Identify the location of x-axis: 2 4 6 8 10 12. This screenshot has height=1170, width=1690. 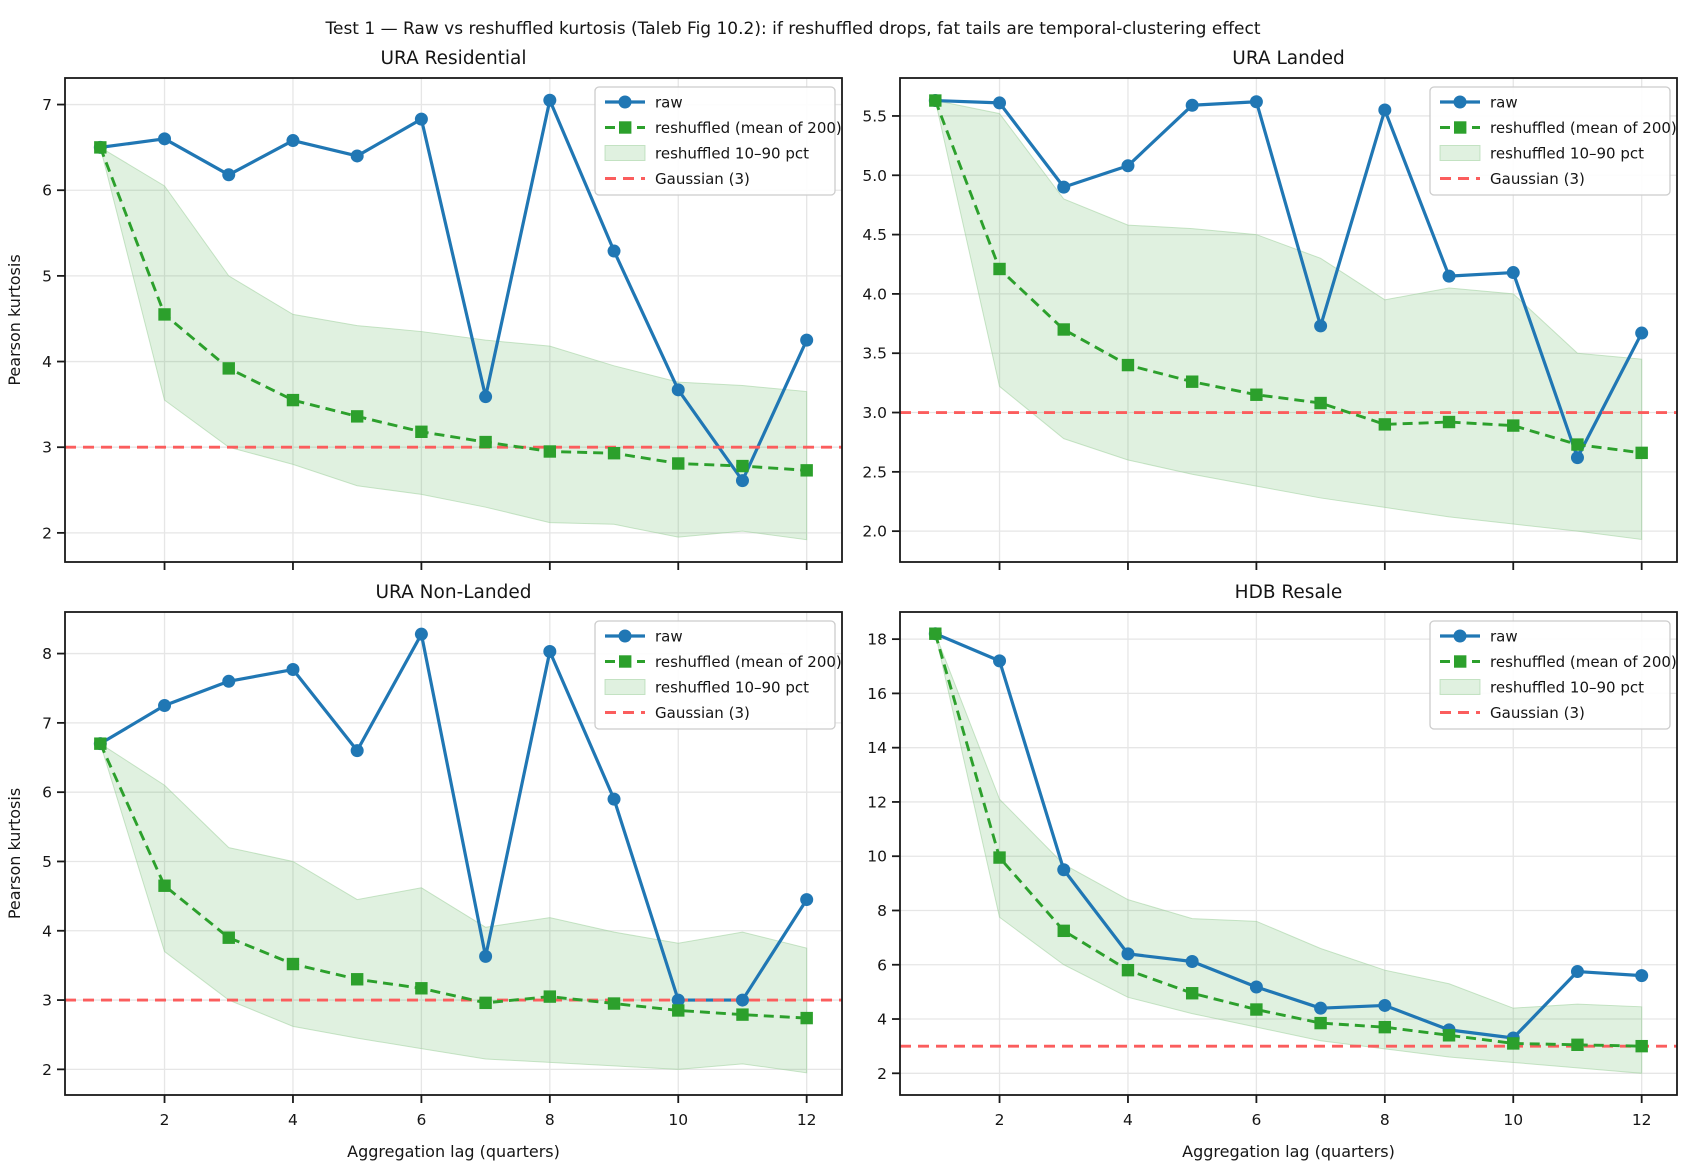
(1323, 1112).